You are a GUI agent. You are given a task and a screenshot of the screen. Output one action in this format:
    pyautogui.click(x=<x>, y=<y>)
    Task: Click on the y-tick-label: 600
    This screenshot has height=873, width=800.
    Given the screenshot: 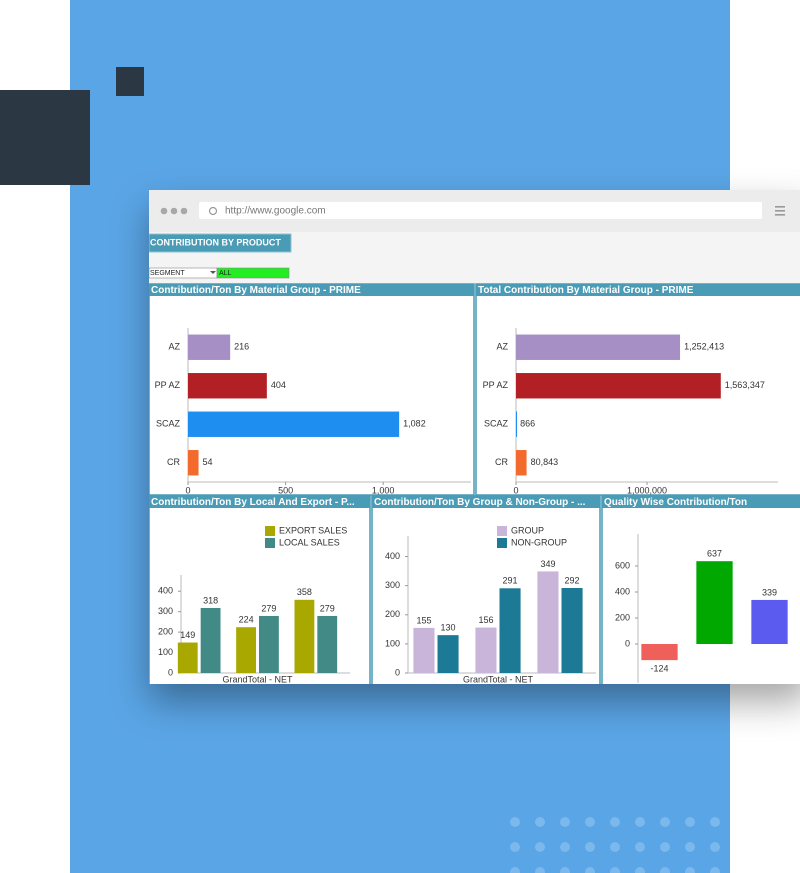 What is the action you would take?
    pyautogui.click(x=622, y=565)
    